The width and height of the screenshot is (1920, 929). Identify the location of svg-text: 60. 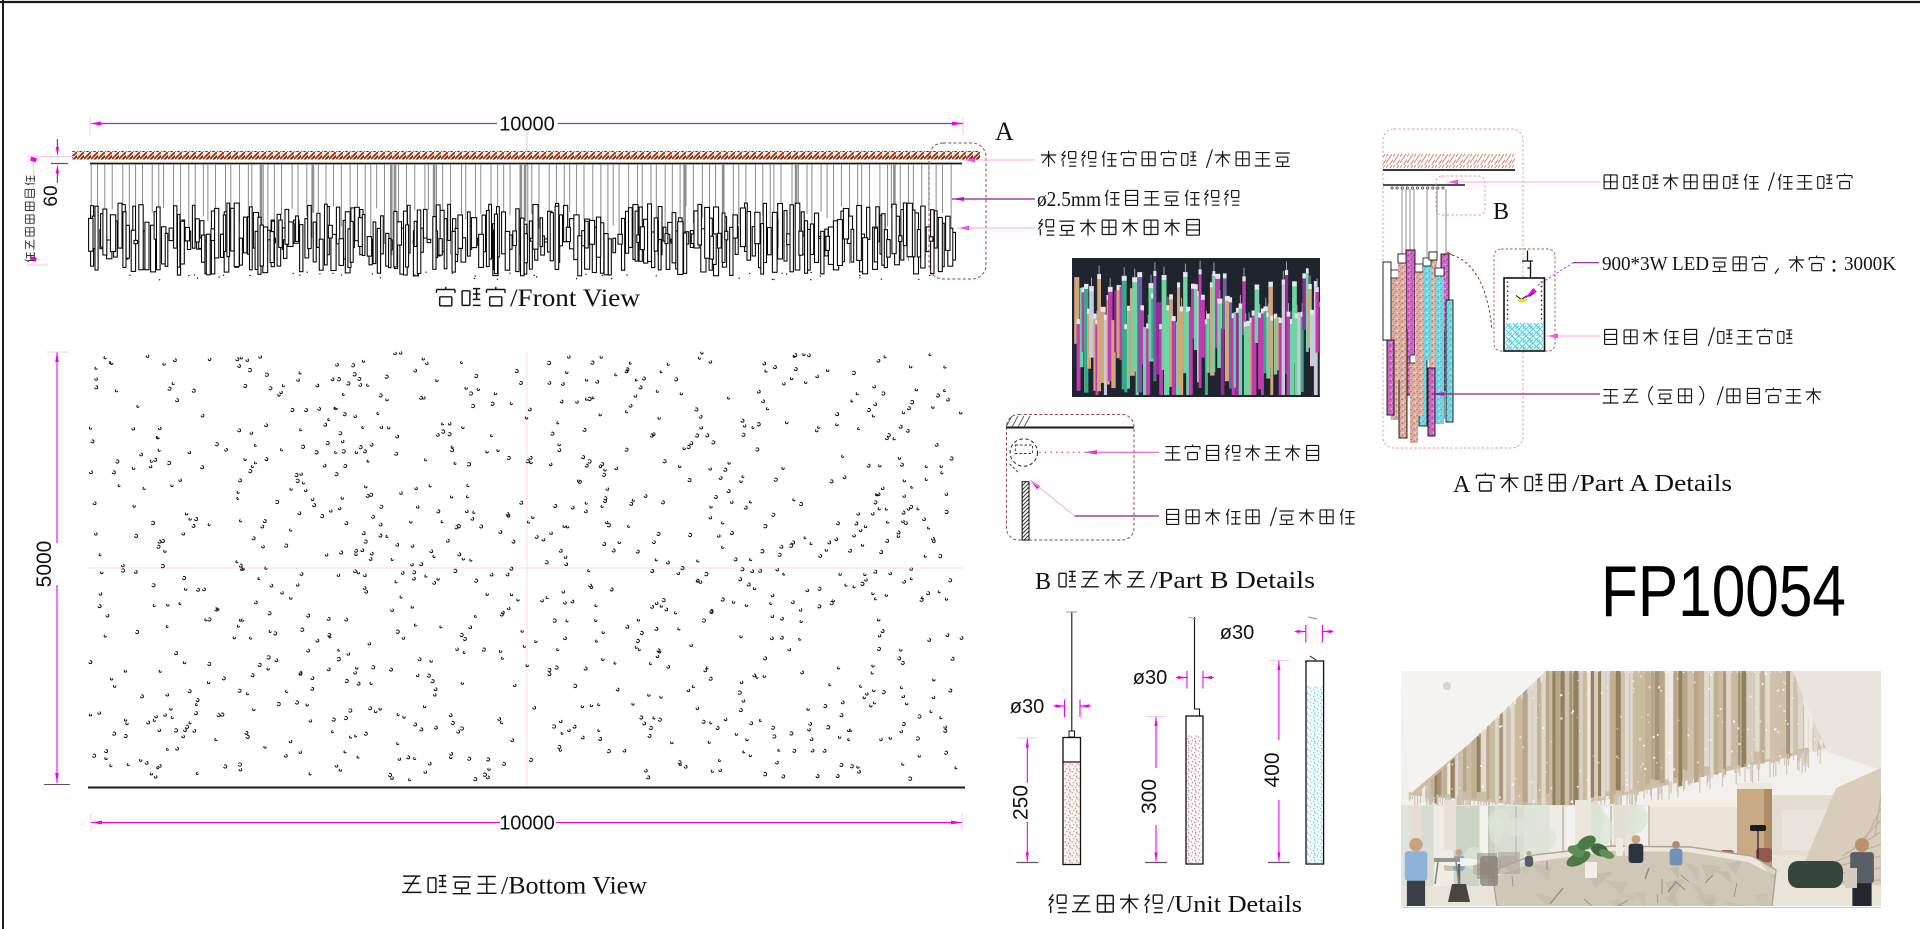
(51, 195).